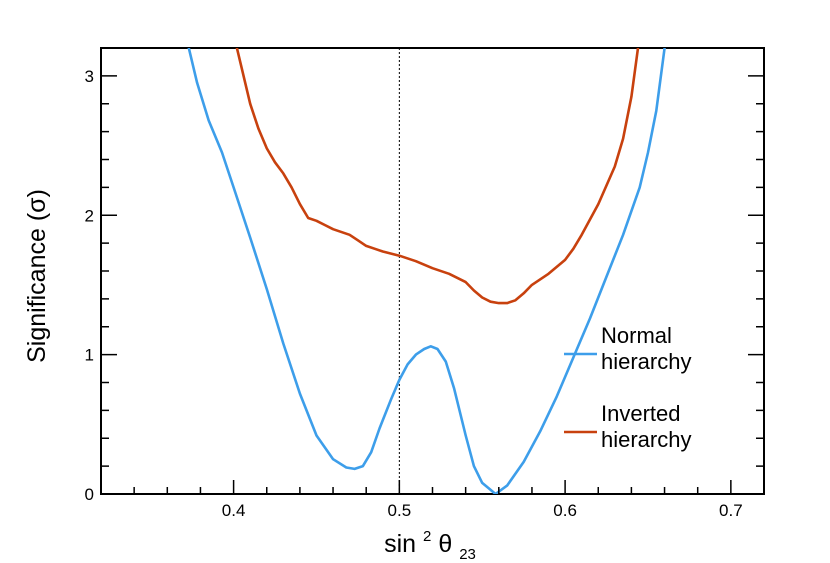 This screenshot has height=563, width=830. What do you see at coordinates (432, 500) in the screenshot?
I see `x-axis: 0.4 0.5 0.6 0.7` at bounding box center [432, 500].